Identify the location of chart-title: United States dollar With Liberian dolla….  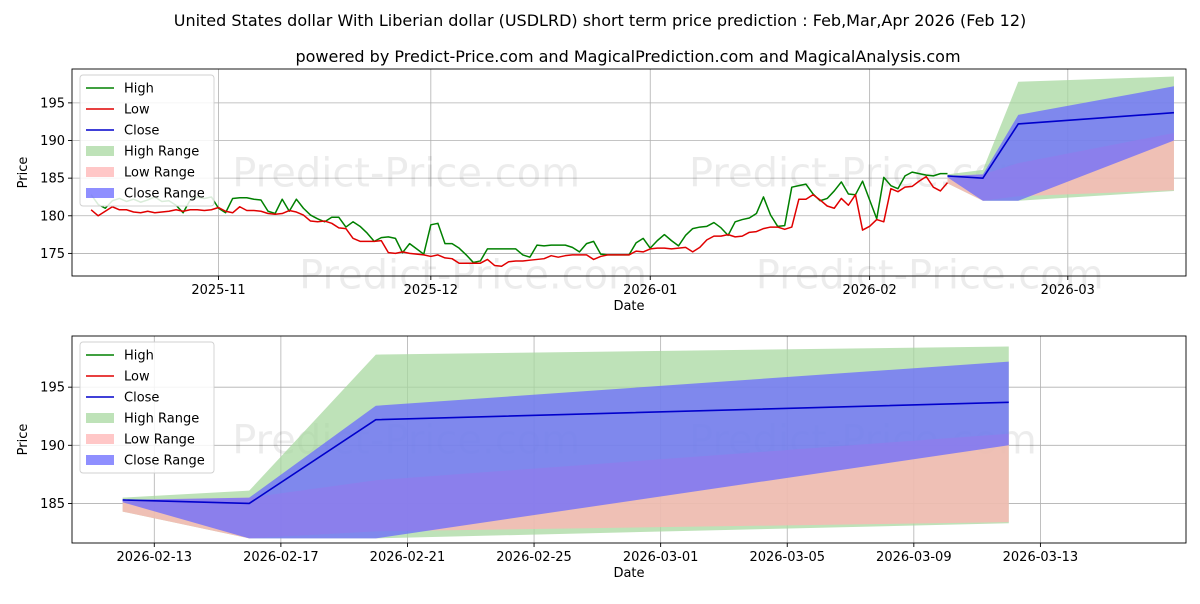
(600, 20).